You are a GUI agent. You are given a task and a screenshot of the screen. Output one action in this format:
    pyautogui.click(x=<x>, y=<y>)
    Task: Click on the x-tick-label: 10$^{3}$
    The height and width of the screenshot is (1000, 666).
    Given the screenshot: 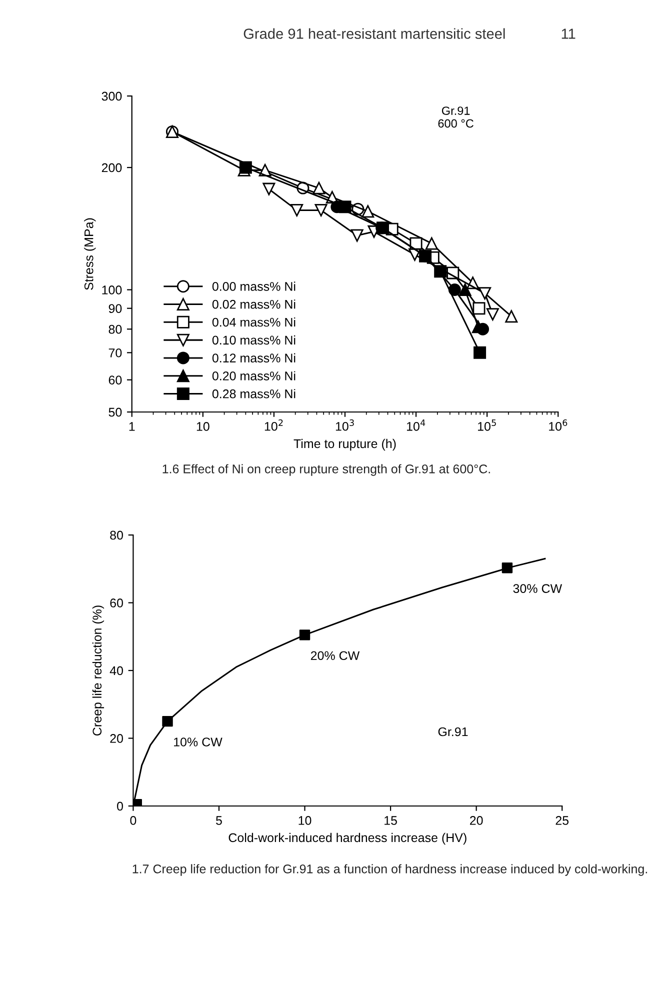 What is the action you would take?
    pyautogui.click(x=345, y=425)
    